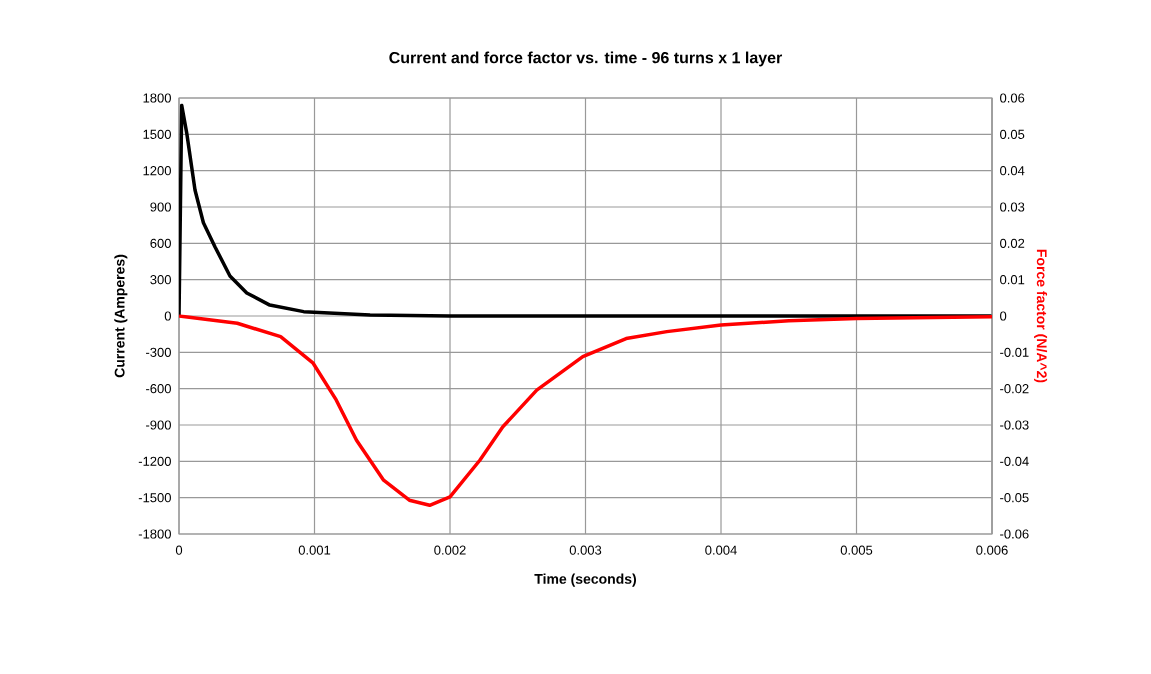  What do you see at coordinates (179, 550) in the screenshot?
I see `x-tick-label: 0` at bounding box center [179, 550].